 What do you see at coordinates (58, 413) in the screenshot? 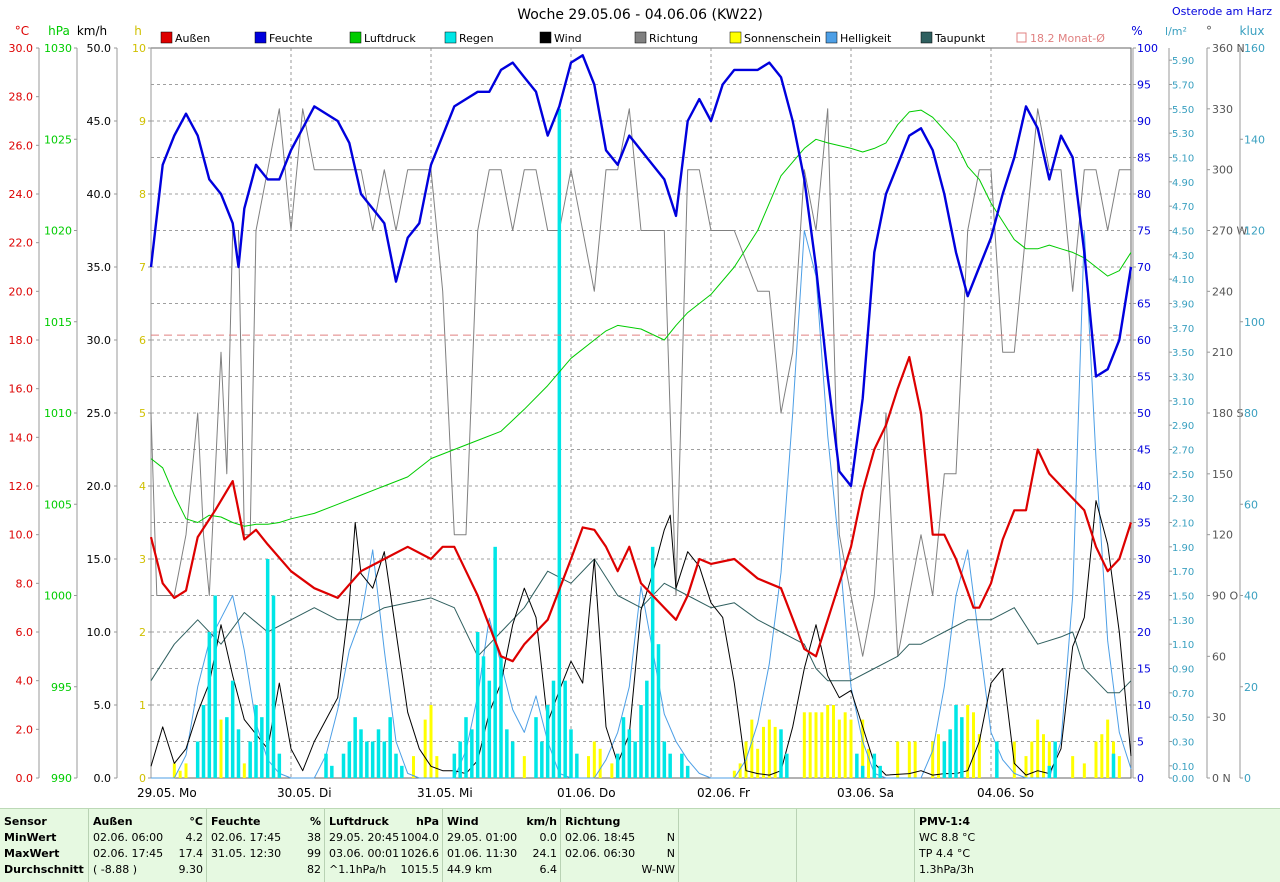
I see `pressure-tick-label: 1010` at bounding box center [58, 413].